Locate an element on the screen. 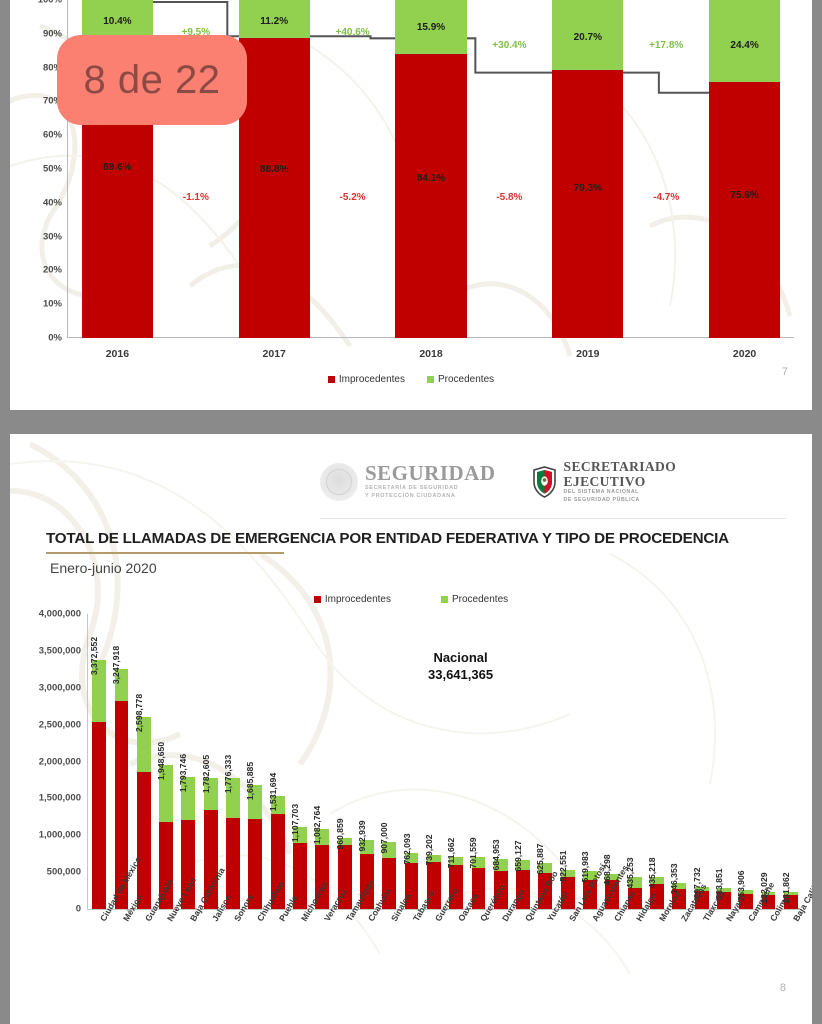 This screenshot has width=822, height=1024. chart2-bar: 932,939 is located at coordinates (365, 865).